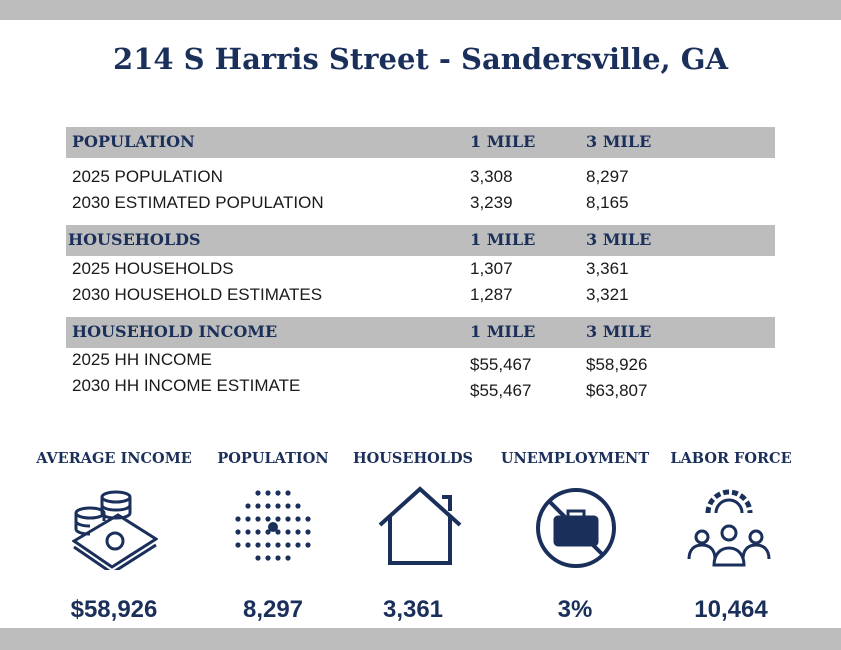 The height and width of the screenshot is (650, 841). I want to click on value-cell: $63,807, so click(617, 390).